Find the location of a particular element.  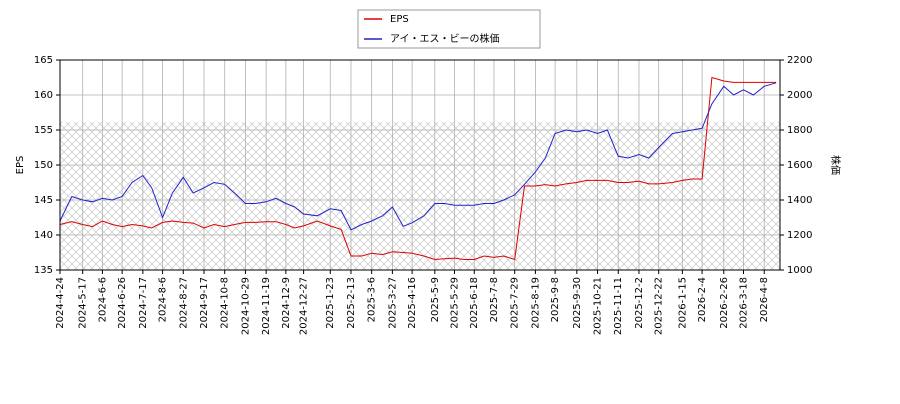

y2-tick-label: 1400 is located at coordinates (799, 200).